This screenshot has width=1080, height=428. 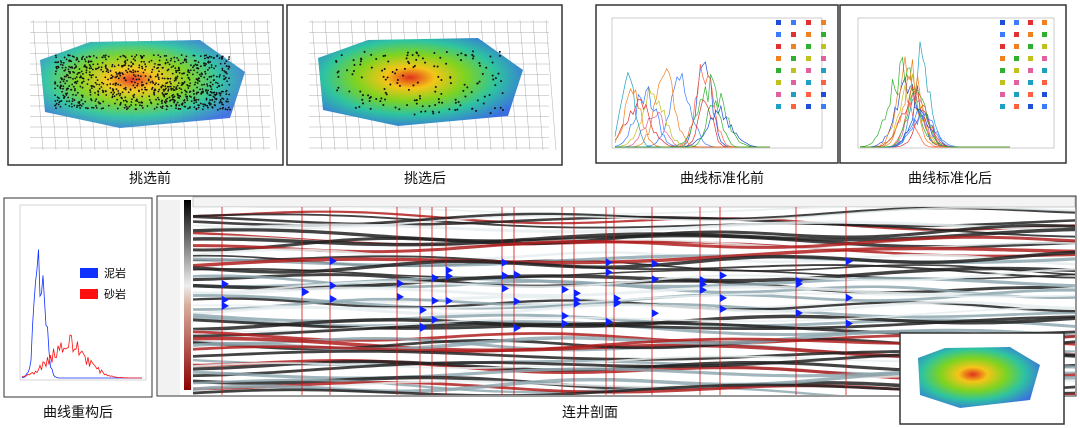 I want to click on map-before, so click(x=145, y=85).